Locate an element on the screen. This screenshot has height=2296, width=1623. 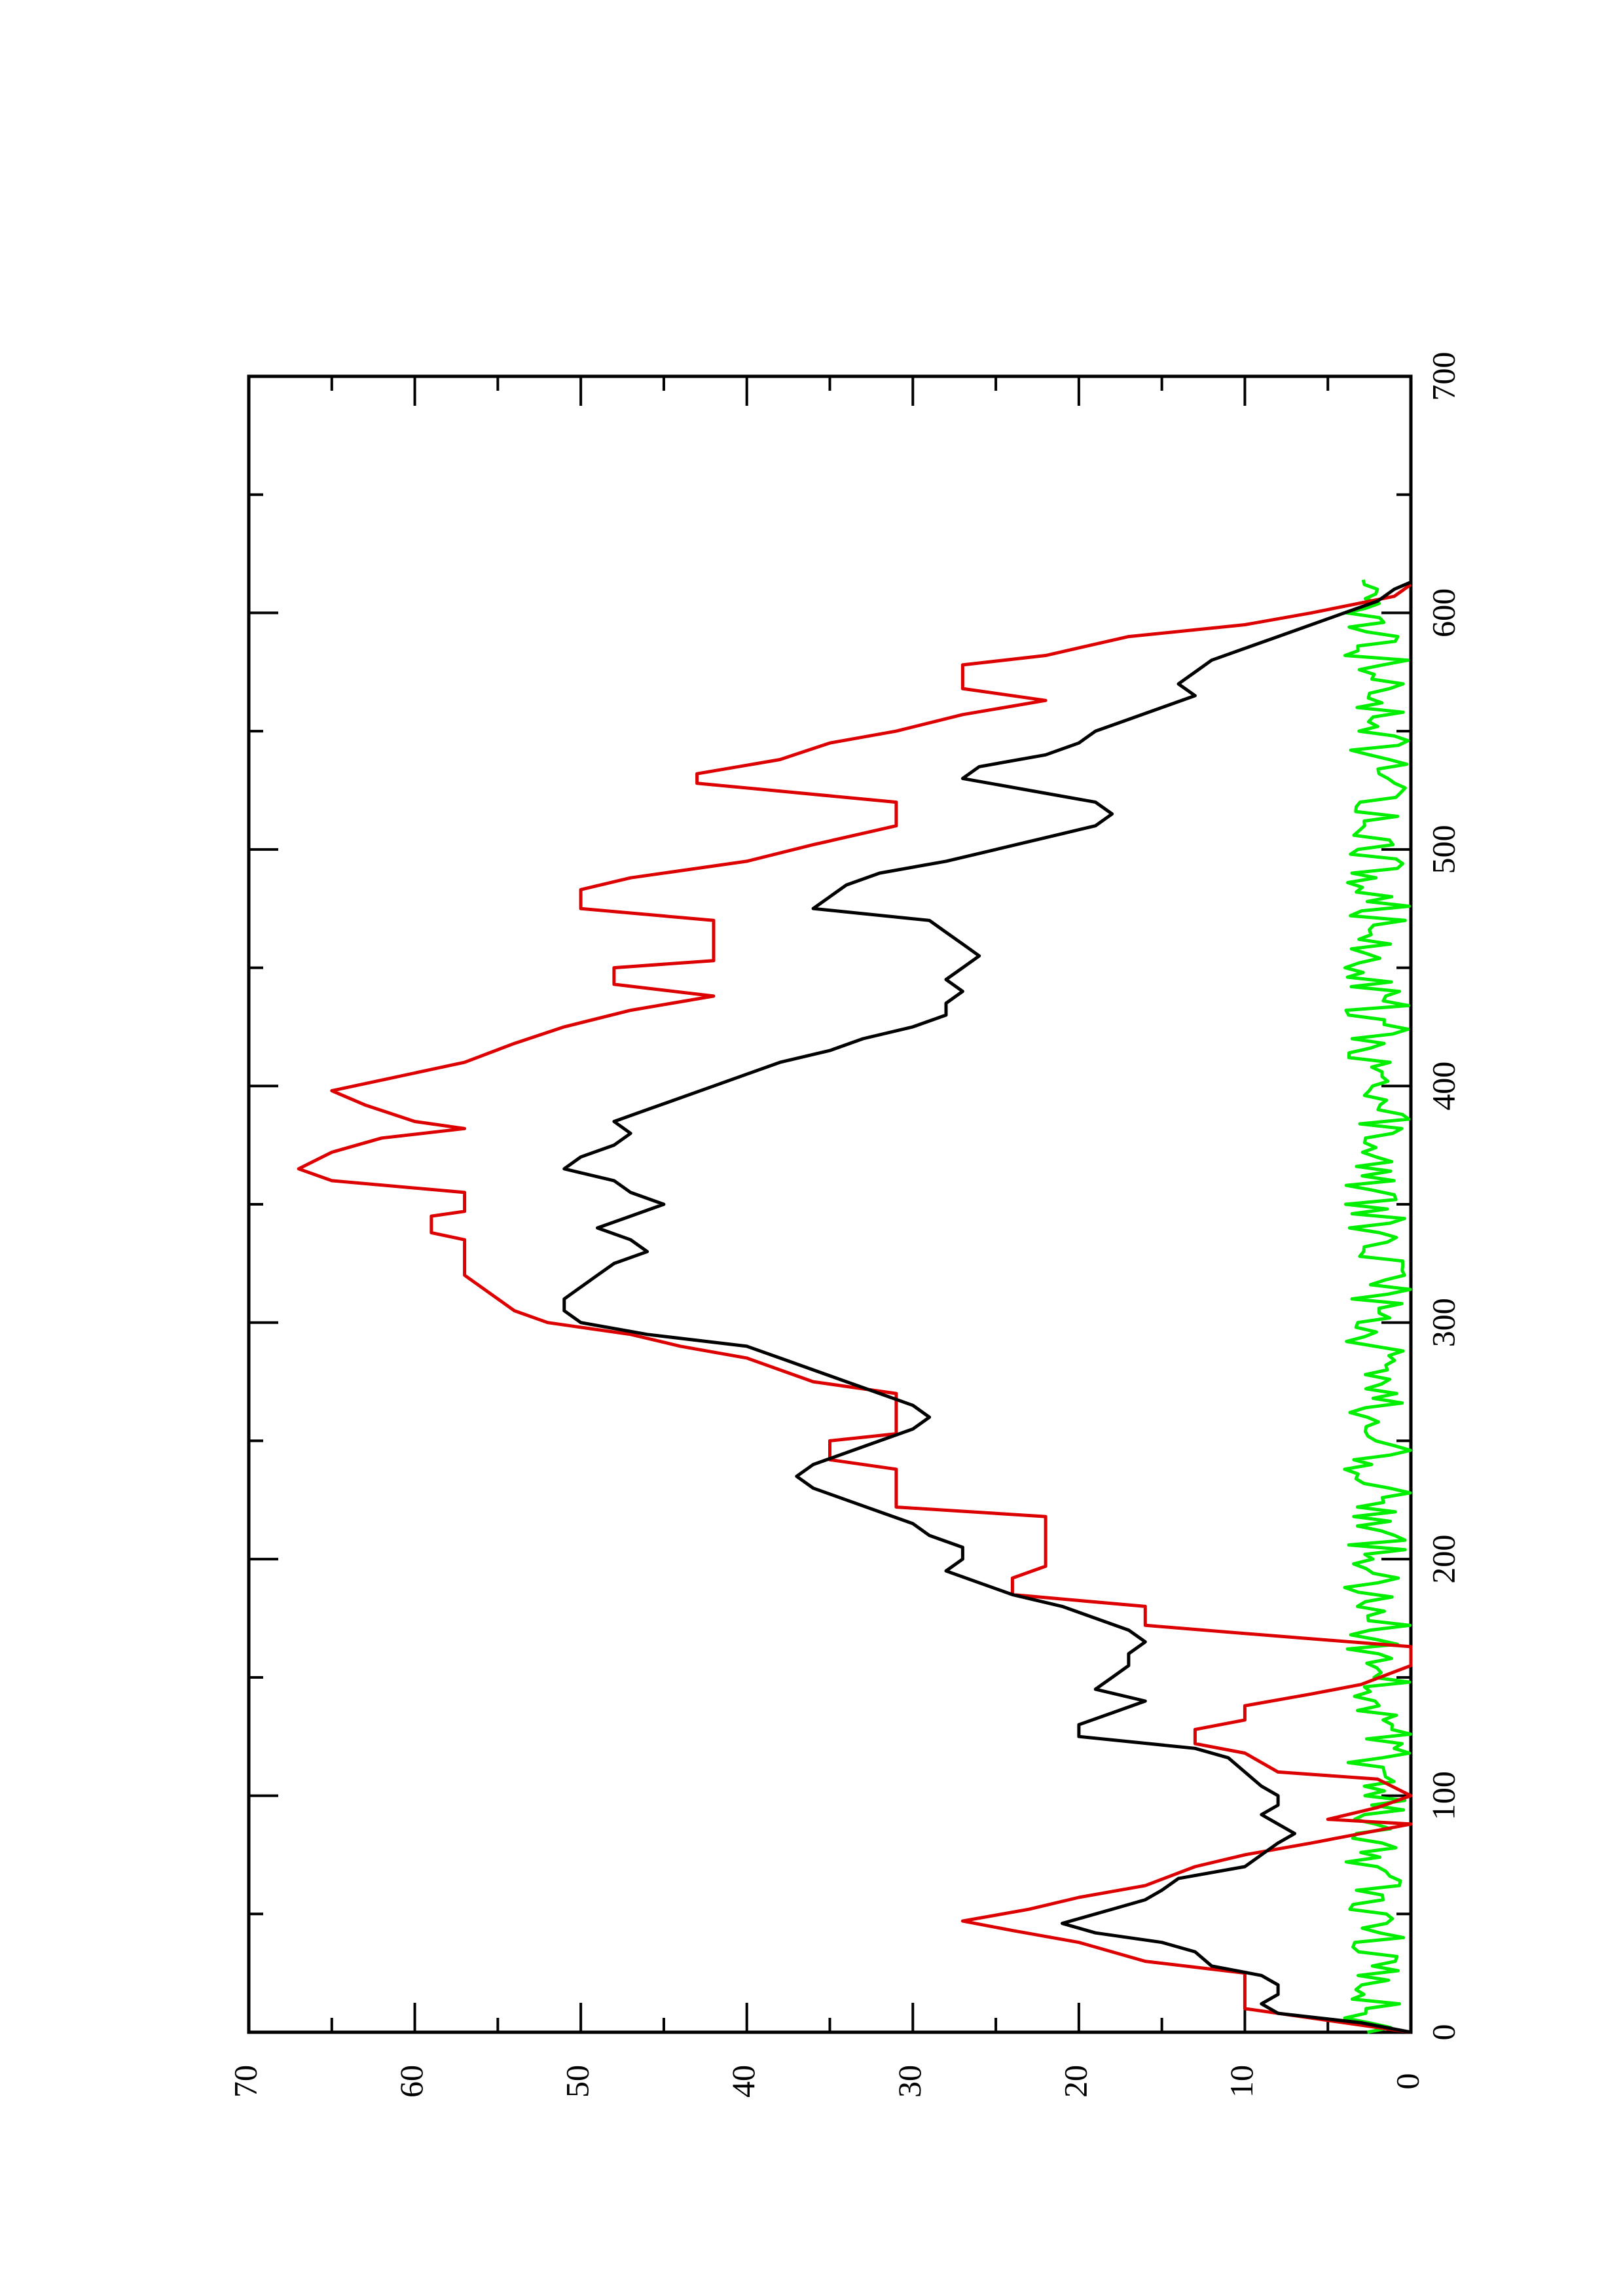
y-tick-label: 10 is located at coordinates (1241, 2081).